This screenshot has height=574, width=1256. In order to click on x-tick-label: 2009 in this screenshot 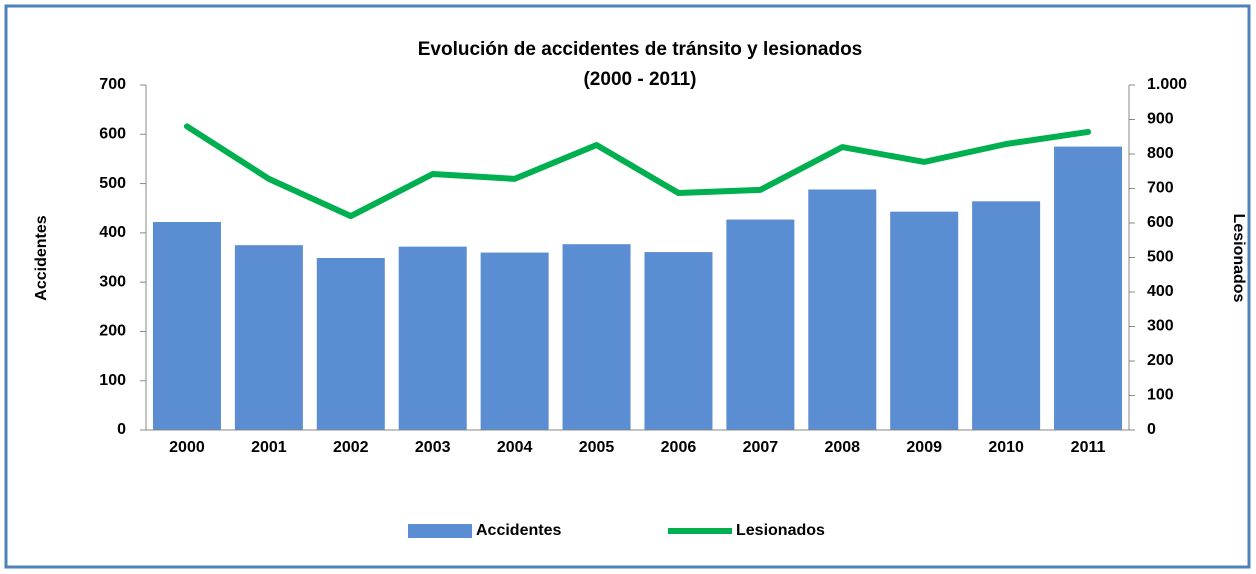, I will do `click(924, 447)`.